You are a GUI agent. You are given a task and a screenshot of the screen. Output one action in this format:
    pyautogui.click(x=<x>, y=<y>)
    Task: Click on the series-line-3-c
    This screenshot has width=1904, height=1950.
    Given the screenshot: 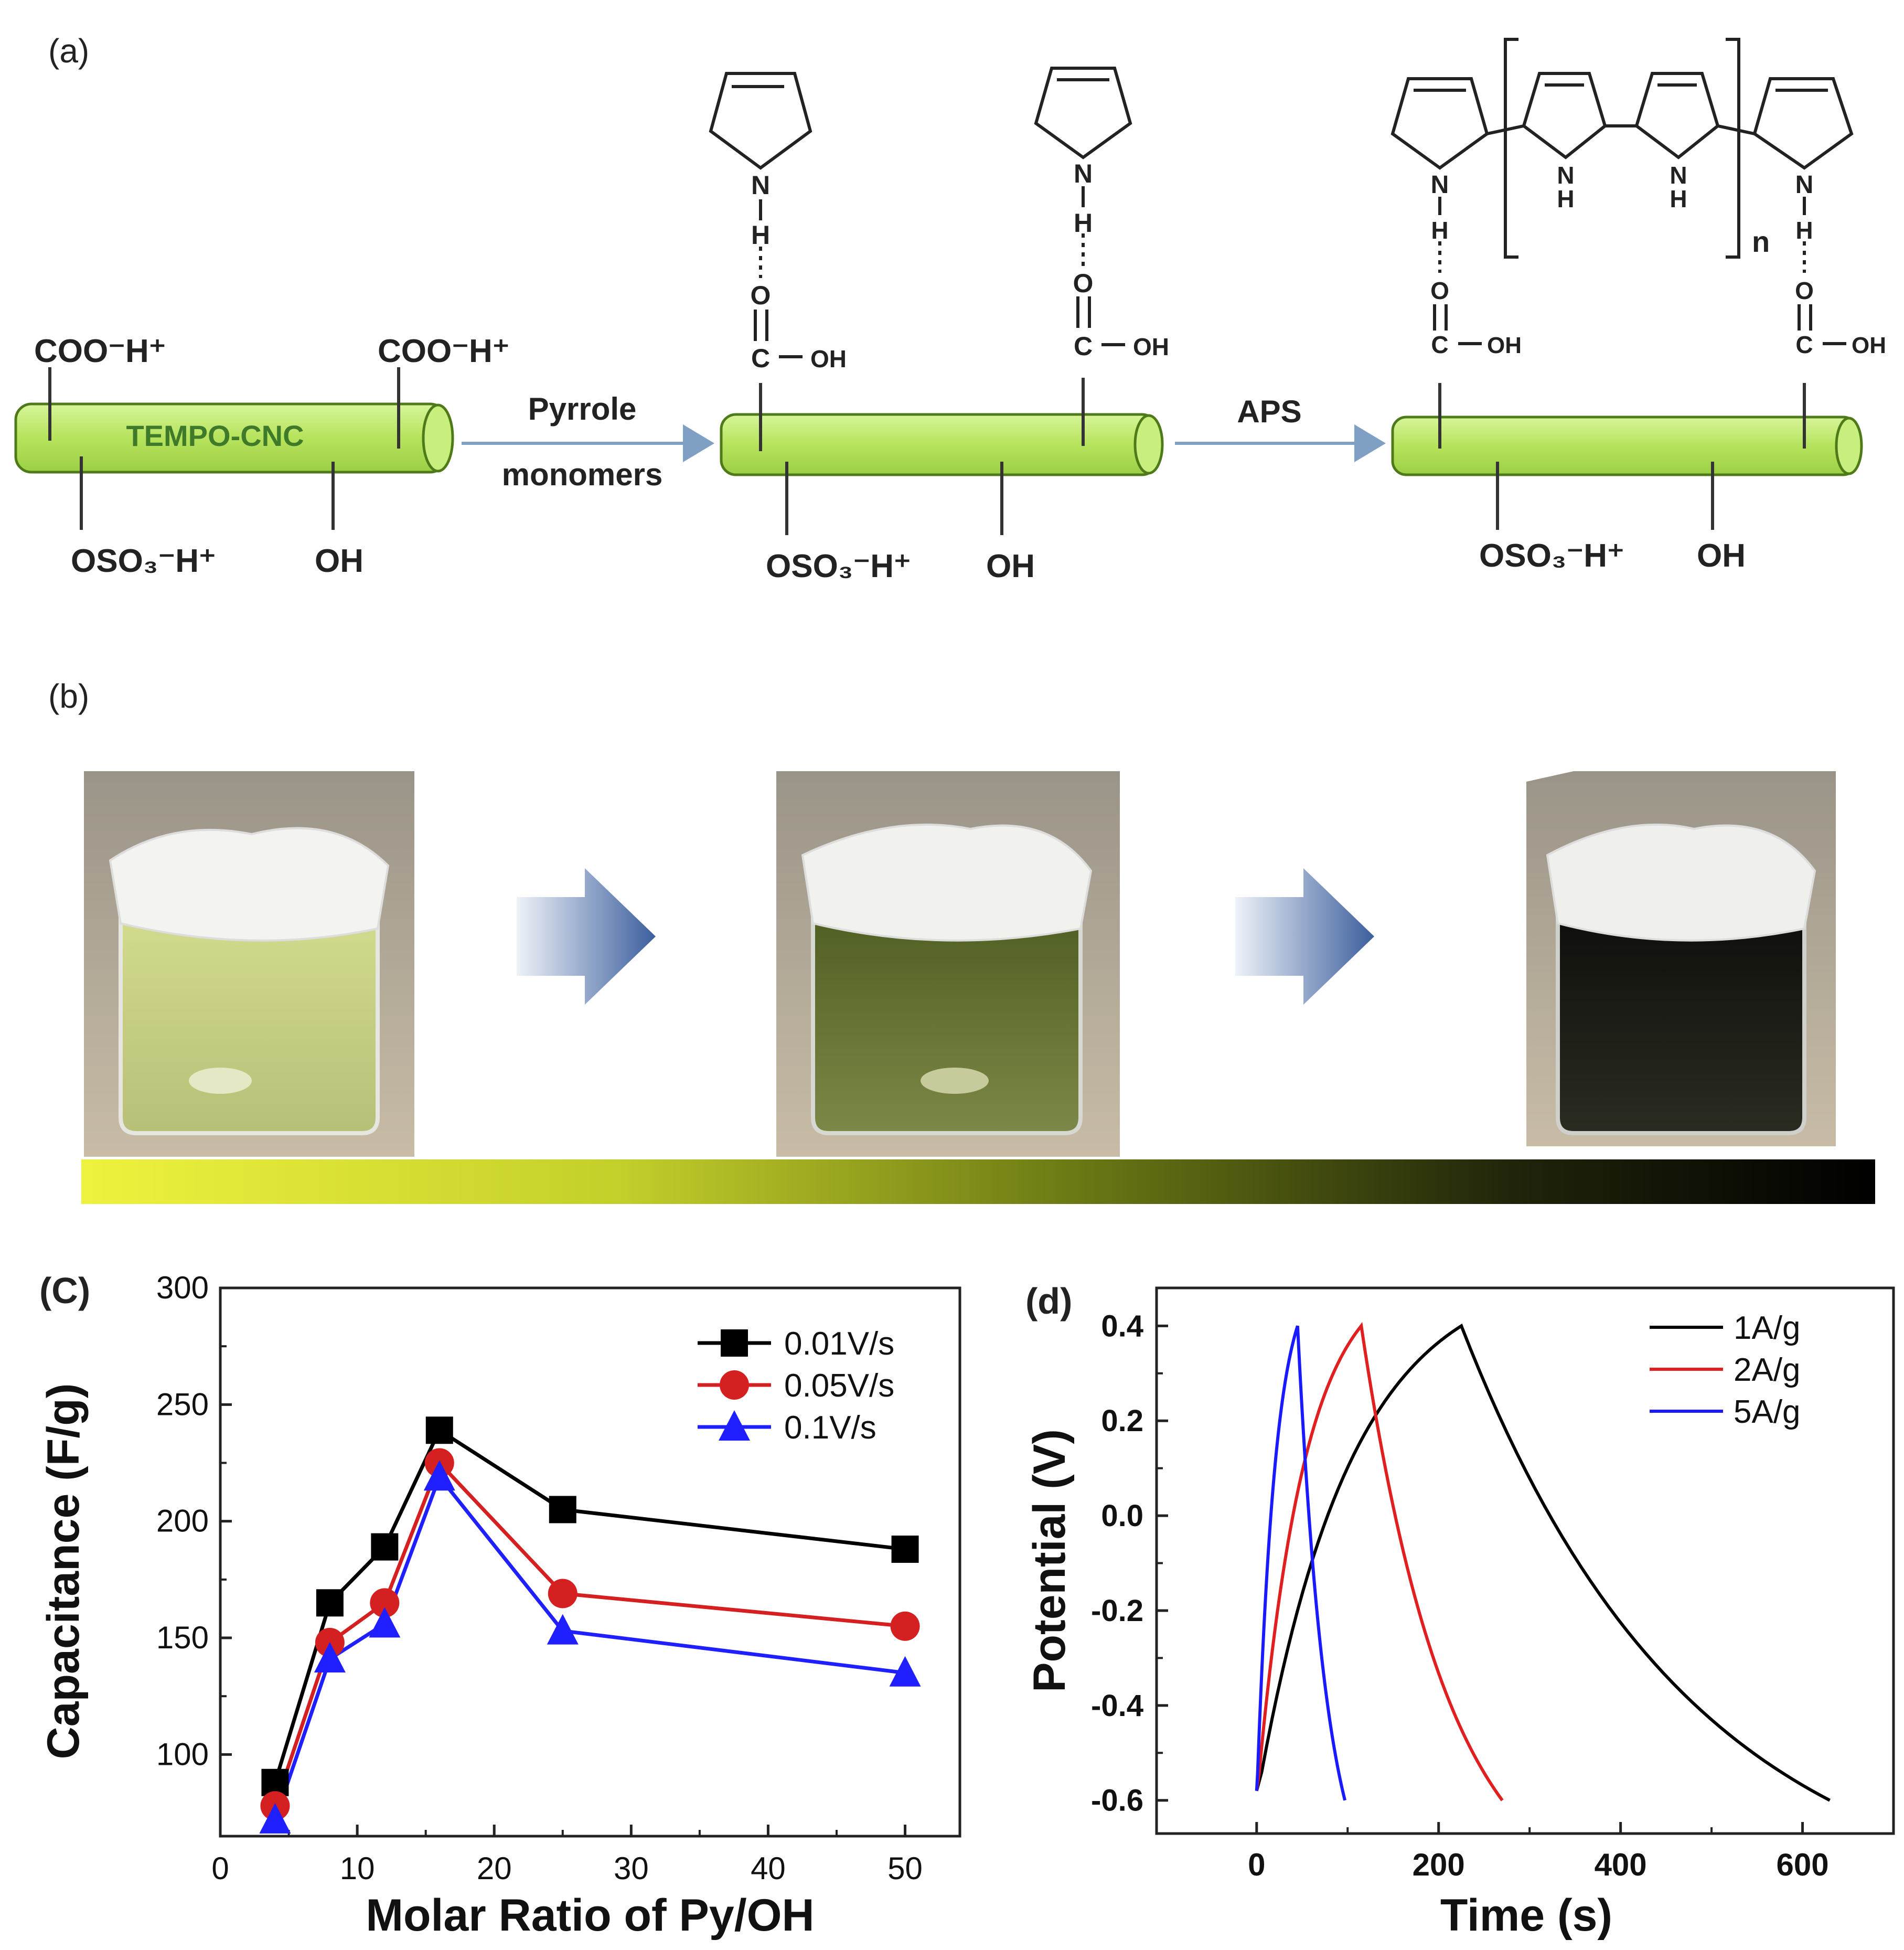 What is the action you would take?
    pyautogui.click(x=589, y=1647)
    